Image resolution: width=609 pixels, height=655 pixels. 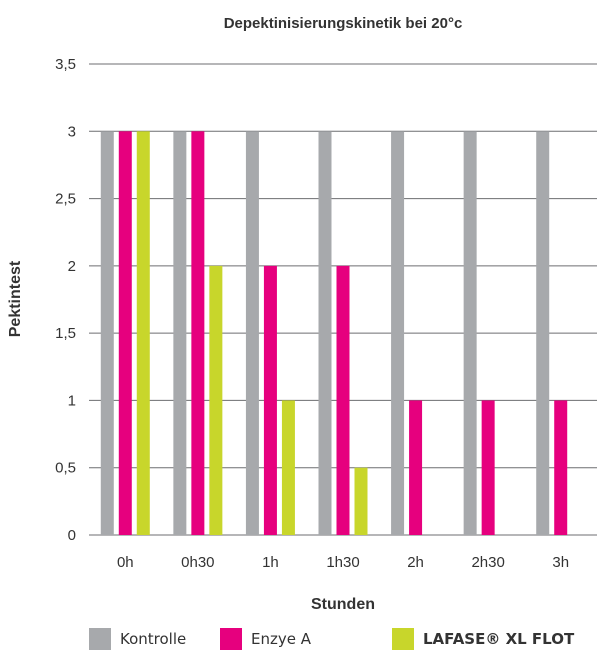 I want to click on legend-item-lafase-xl-flot: LAFASE® XL FLOT, so click(x=483, y=639).